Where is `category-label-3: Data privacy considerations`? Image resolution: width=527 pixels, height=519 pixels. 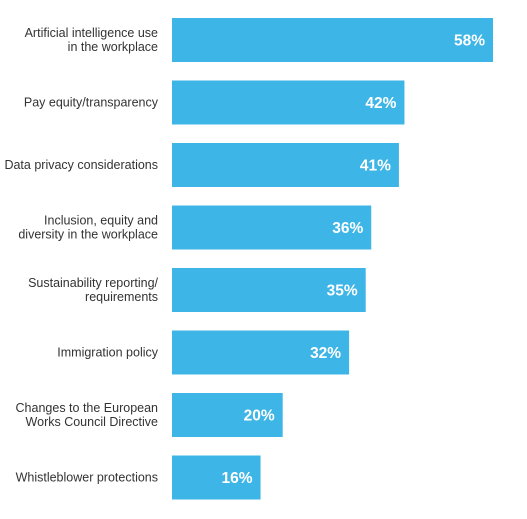
category-label-3: Data privacy considerations is located at coordinates (81, 165).